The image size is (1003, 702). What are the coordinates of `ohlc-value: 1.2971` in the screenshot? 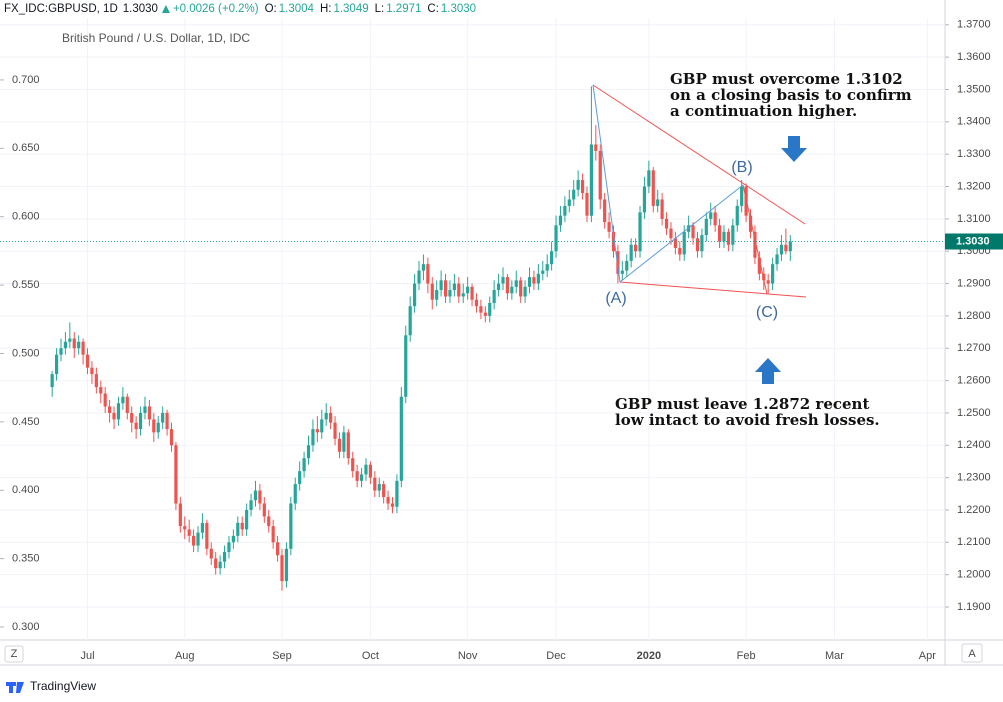 It's located at (403, 9).